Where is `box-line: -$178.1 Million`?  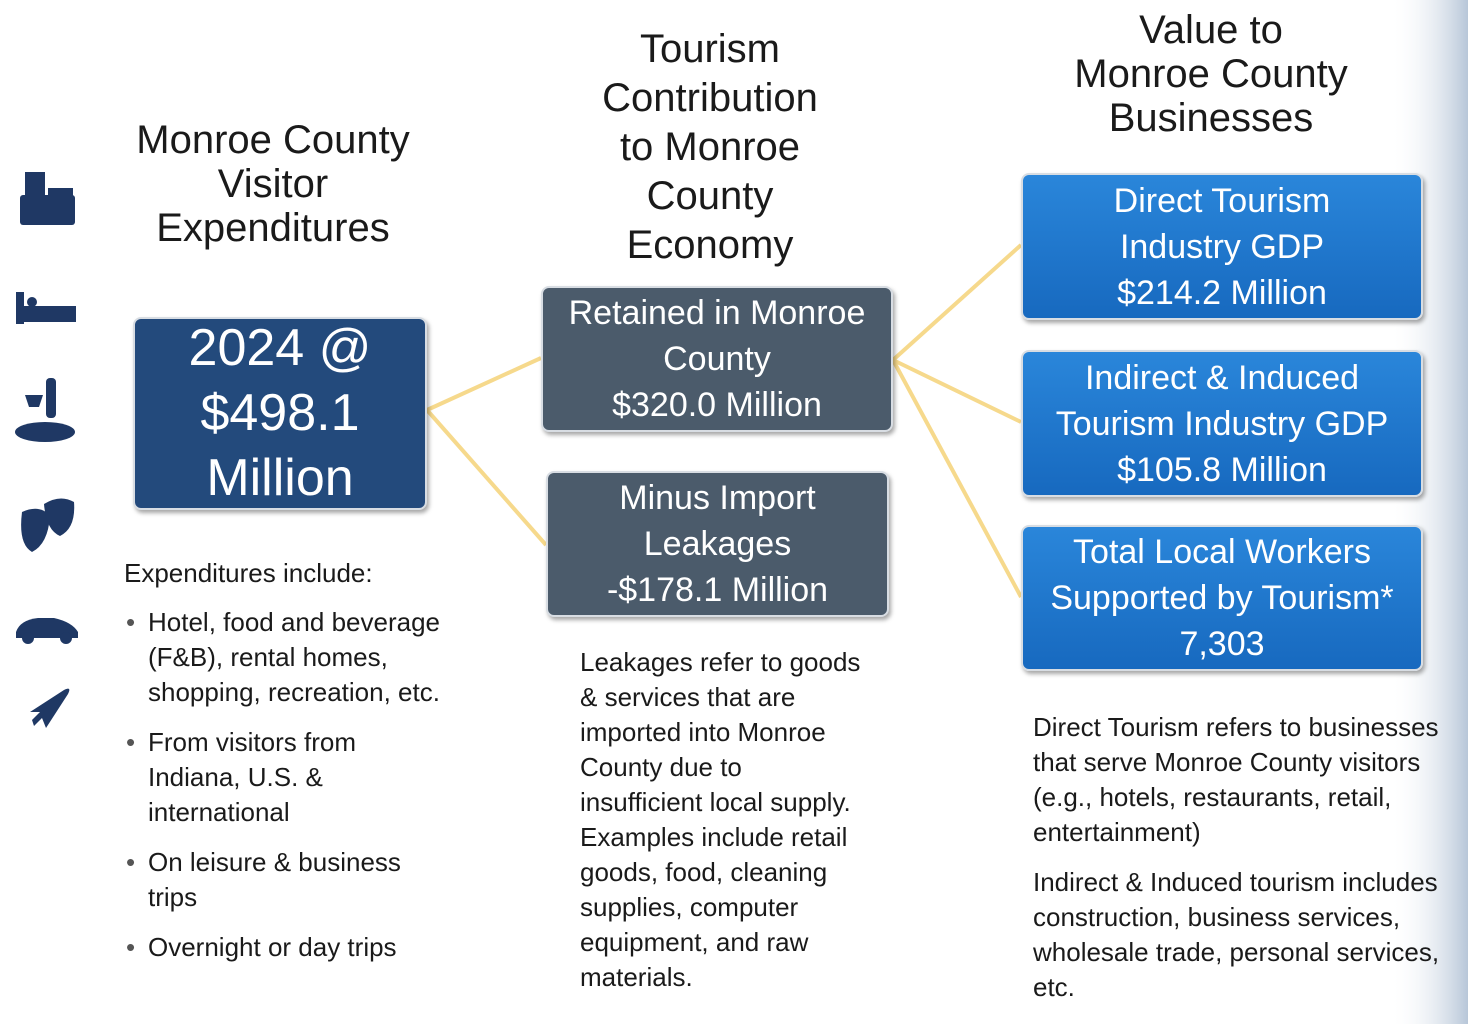 box-line: -$178.1 Million is located at coordinates (717, 590).